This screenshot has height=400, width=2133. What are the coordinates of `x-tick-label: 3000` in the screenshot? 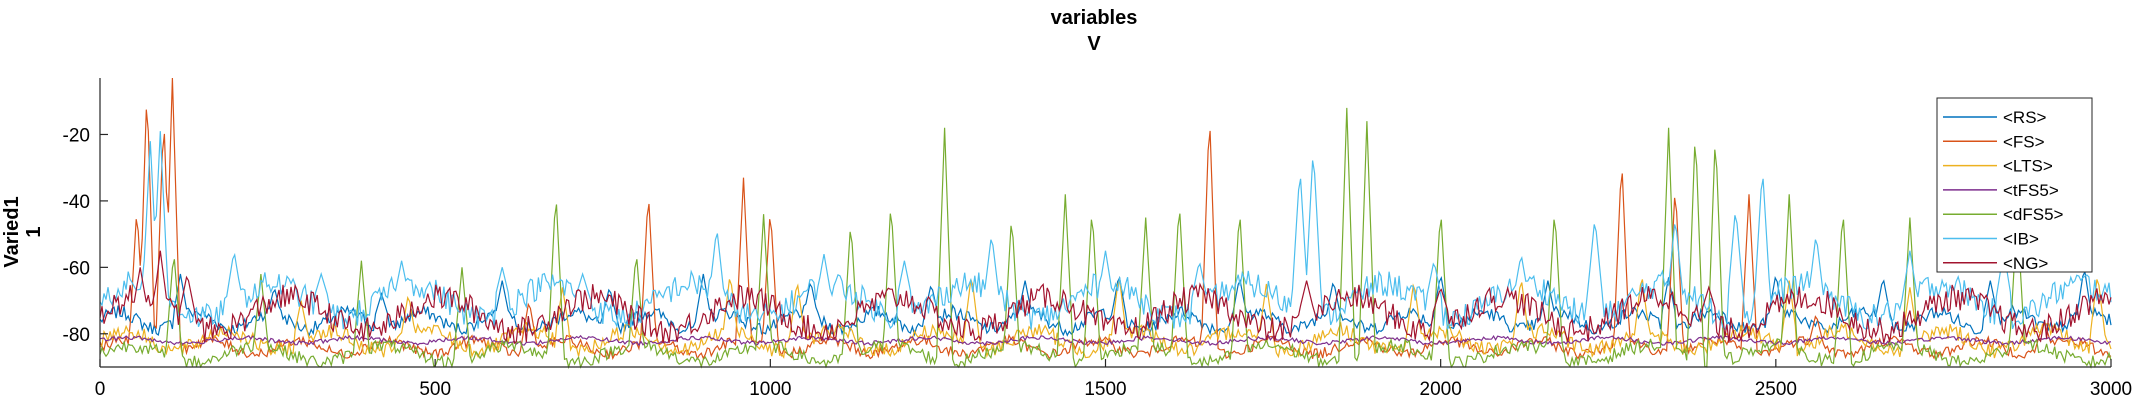 It's located at (2111, 389).